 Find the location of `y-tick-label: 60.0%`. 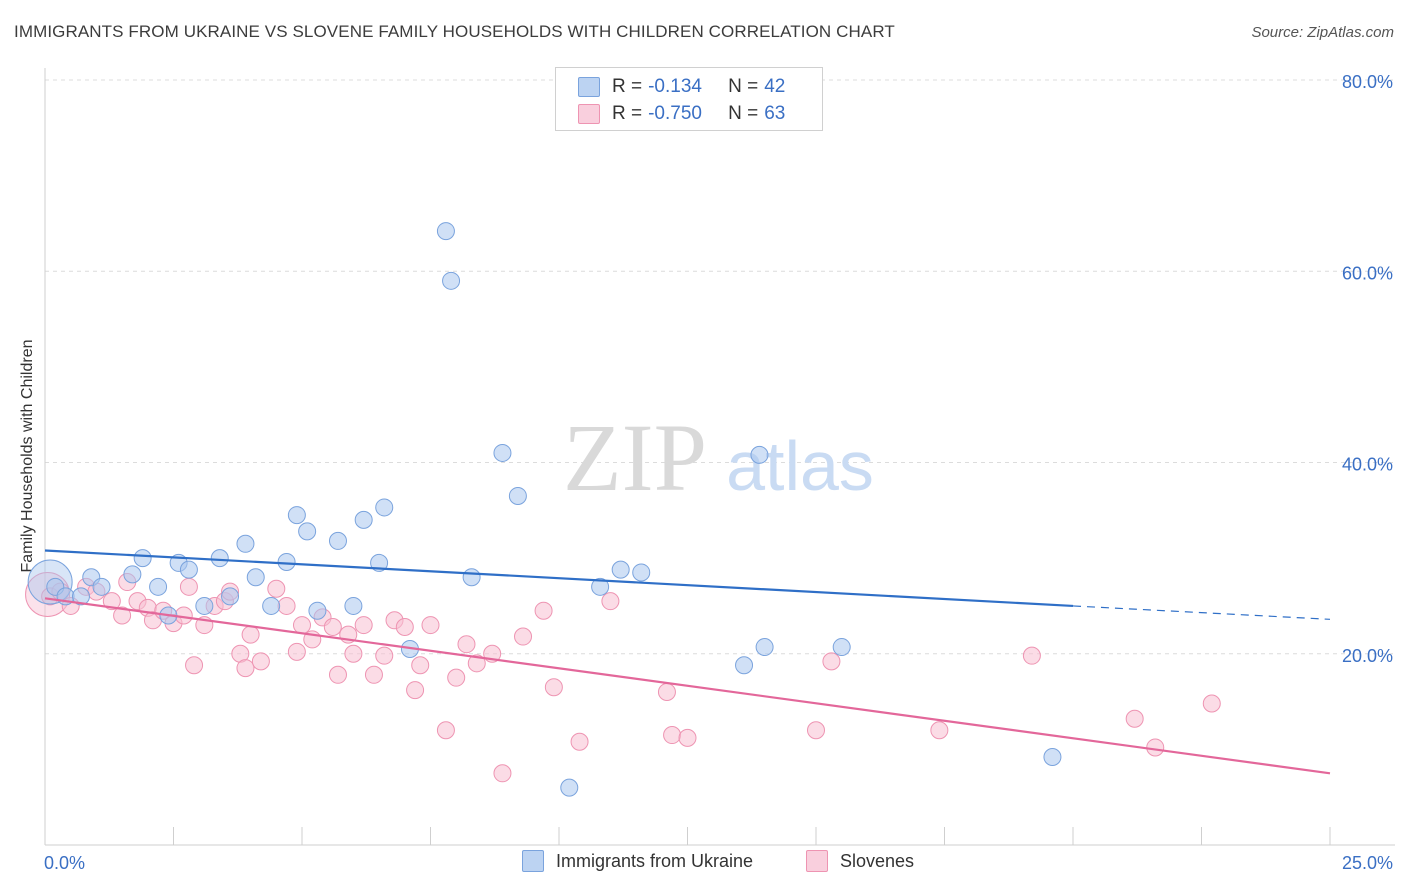

y-tick-label: 60.0% is located at coordinates (1367, 273).